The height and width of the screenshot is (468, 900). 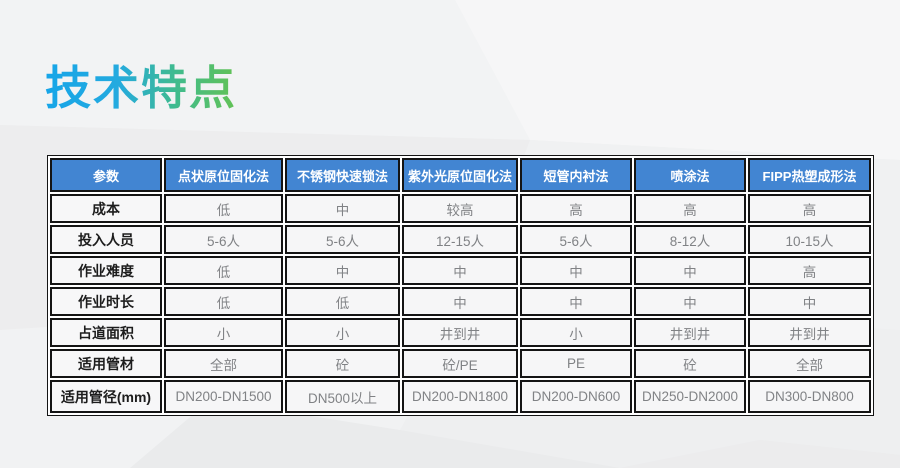 What do you see at coordinates (106, 208) in the screenshot?
I see `row-label: 成本` at bounding box center [106, 208].